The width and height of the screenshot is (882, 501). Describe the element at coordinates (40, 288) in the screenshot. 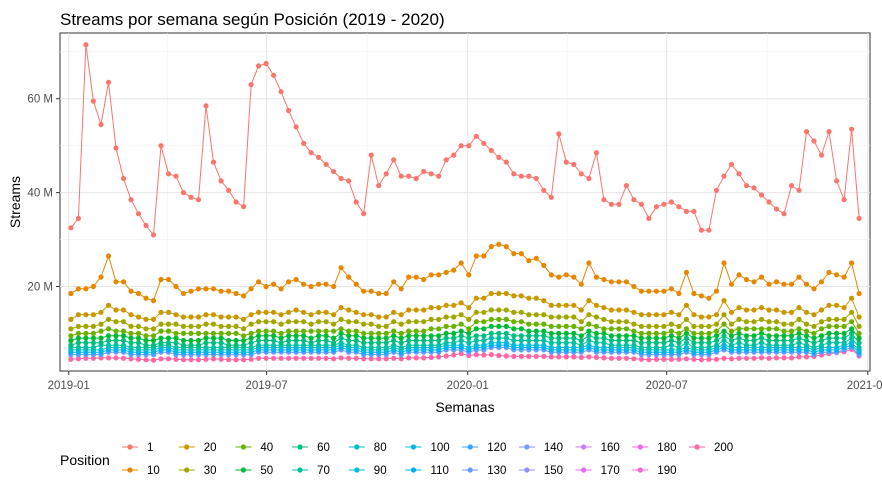

I see `y-tick-label: 20 M` at that location.